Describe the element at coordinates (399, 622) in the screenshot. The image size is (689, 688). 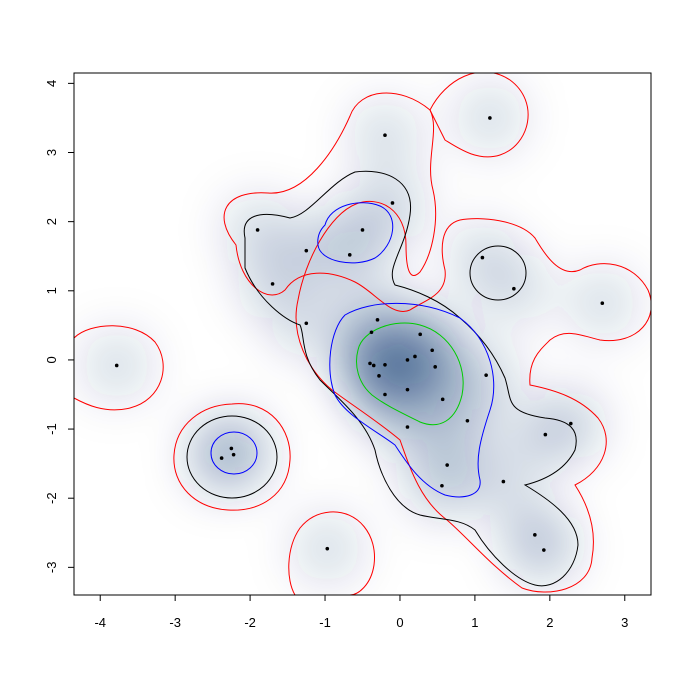
I see `x-tick-label: 0` at that location.